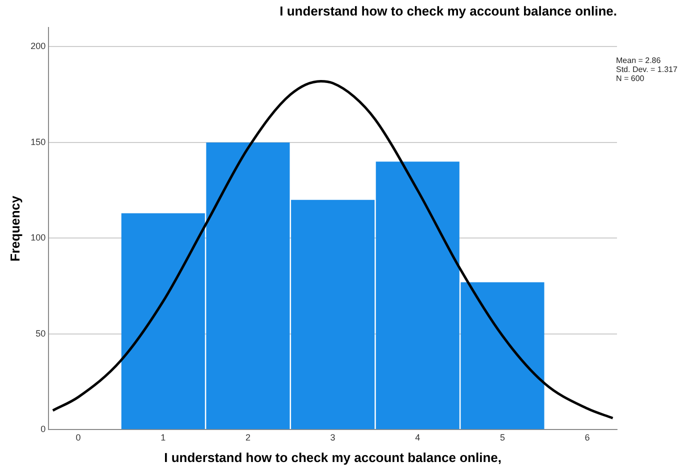 The height and width of the screenshot is (474, 697). Describe the element at coordinates (247, 437) in the screenshot. I see `x-tick-label: 2` at that location.